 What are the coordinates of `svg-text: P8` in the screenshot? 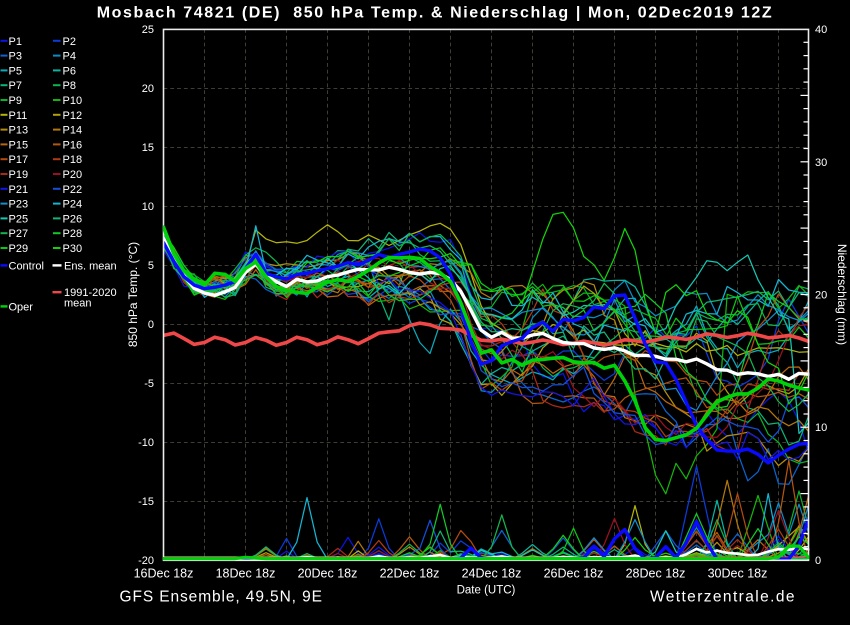 It's located at (69, 86).